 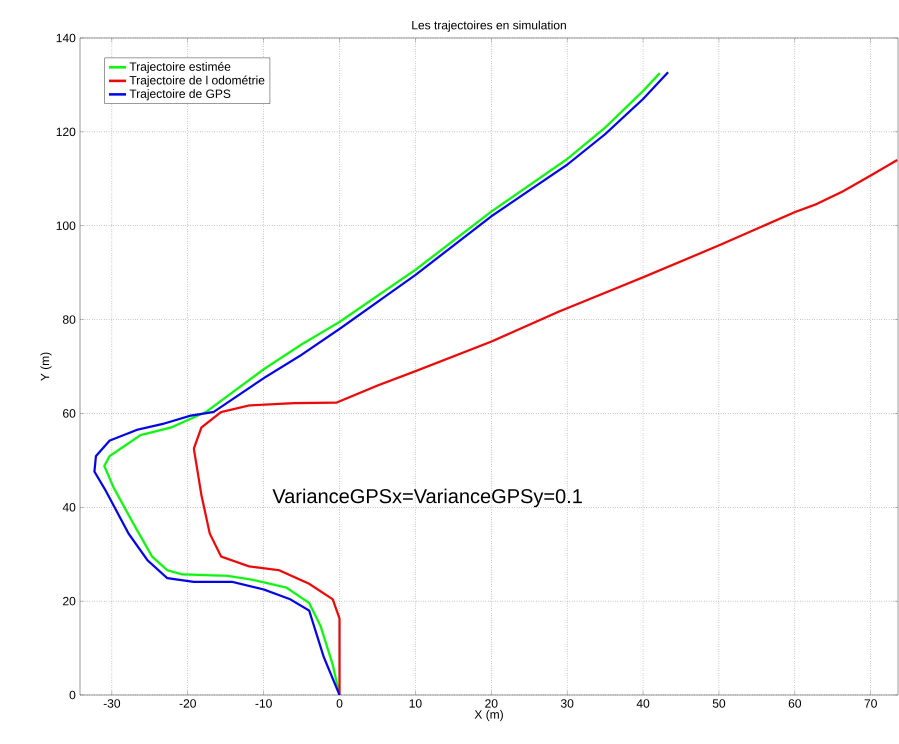 I want to click on y-tick-label: 100, so click(x=66, y=225).